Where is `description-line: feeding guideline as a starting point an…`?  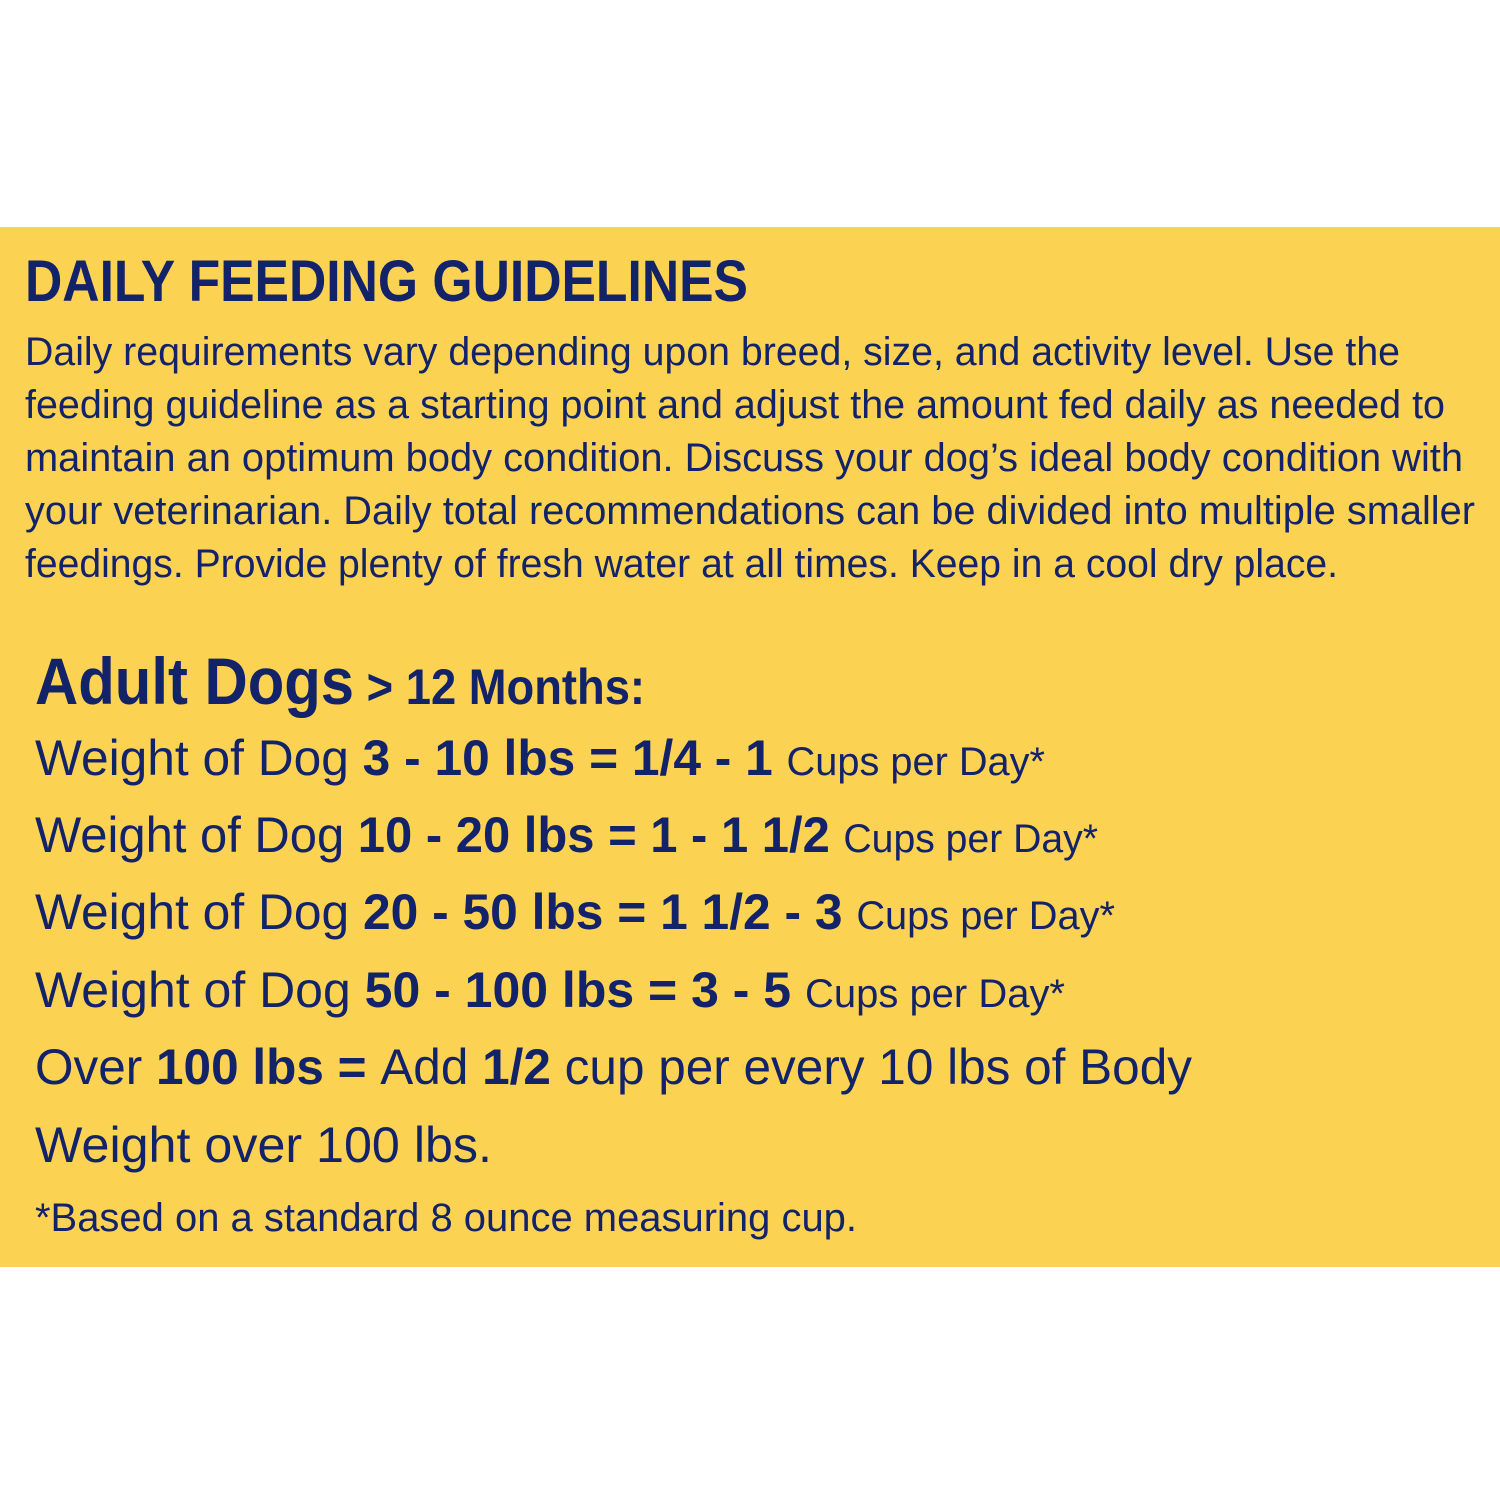
description-line: feeding guideline as a starting point an… is located at coordinates (735, 405).